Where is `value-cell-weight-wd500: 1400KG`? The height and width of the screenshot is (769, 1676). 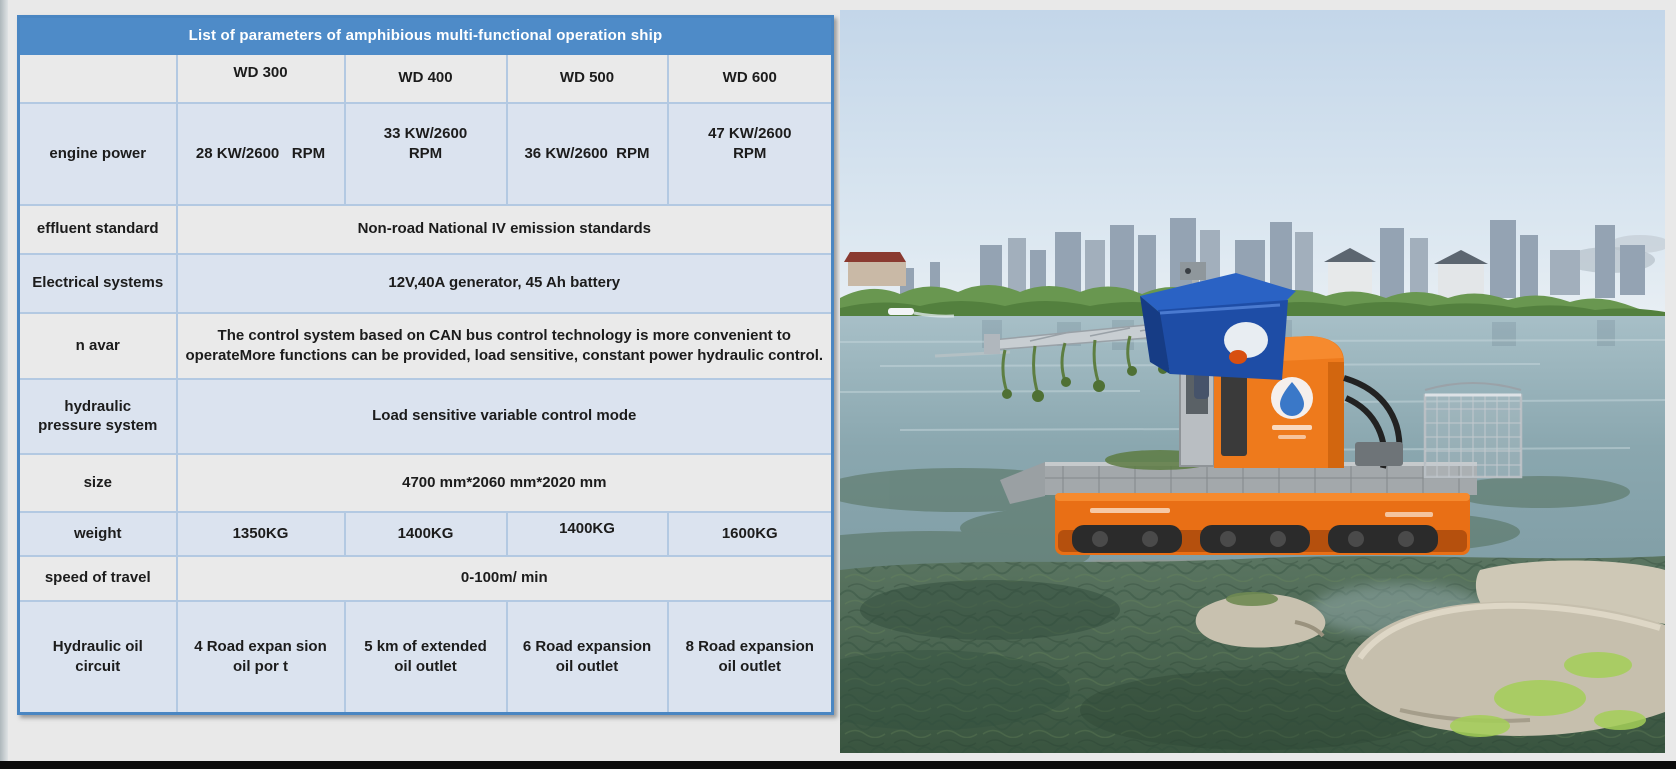 value-cell-weight-wd500: 1400KG is located at coordinates (587, 533).